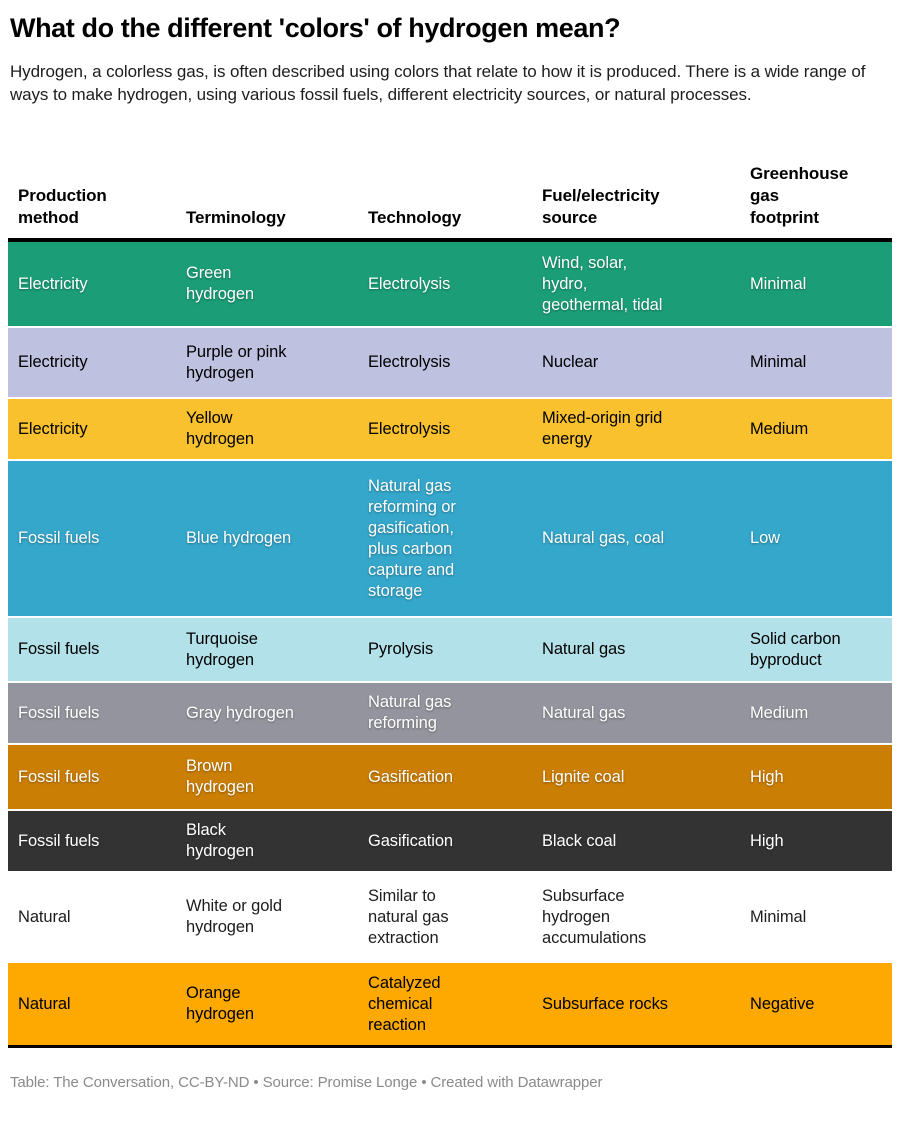 The width and height of the screenshot is (900, 1124). Describe the element at coordinates (816, 540) in the screenshot. I see `cell-footprint: Low` at that location.